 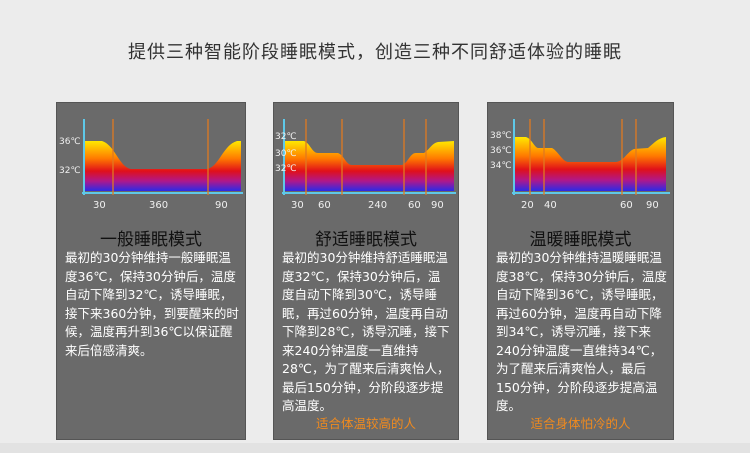 I want to click on suitability-tag: 适合身体怕冷的人, so click(x=580, y=423).